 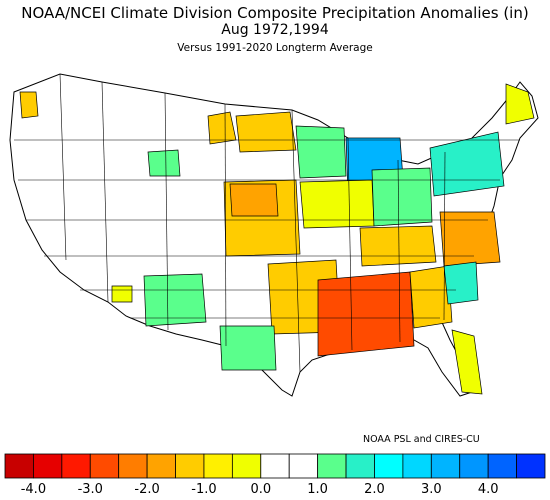 What do you see at coordinates (470, 239) in the screenshot?
I see `region-virginia-north-carolina` at bounding box center [470, 239].